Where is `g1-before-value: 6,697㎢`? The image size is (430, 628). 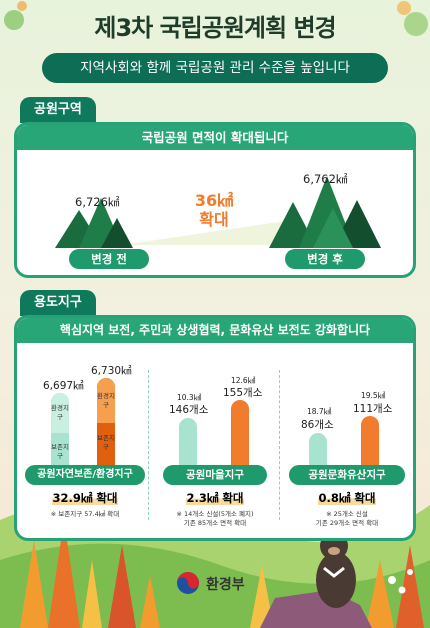 g1-before-value: 6,697㎢ is located at coordinates (63, 386).